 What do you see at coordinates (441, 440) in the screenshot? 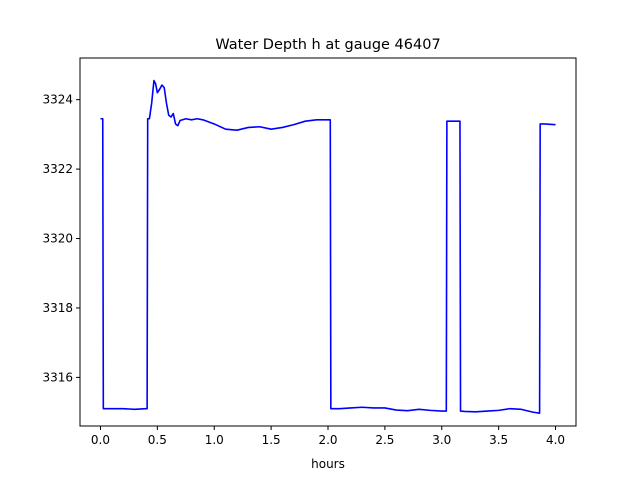
I see `x-tick-label: 3.0` at bounding box center [441, 440].